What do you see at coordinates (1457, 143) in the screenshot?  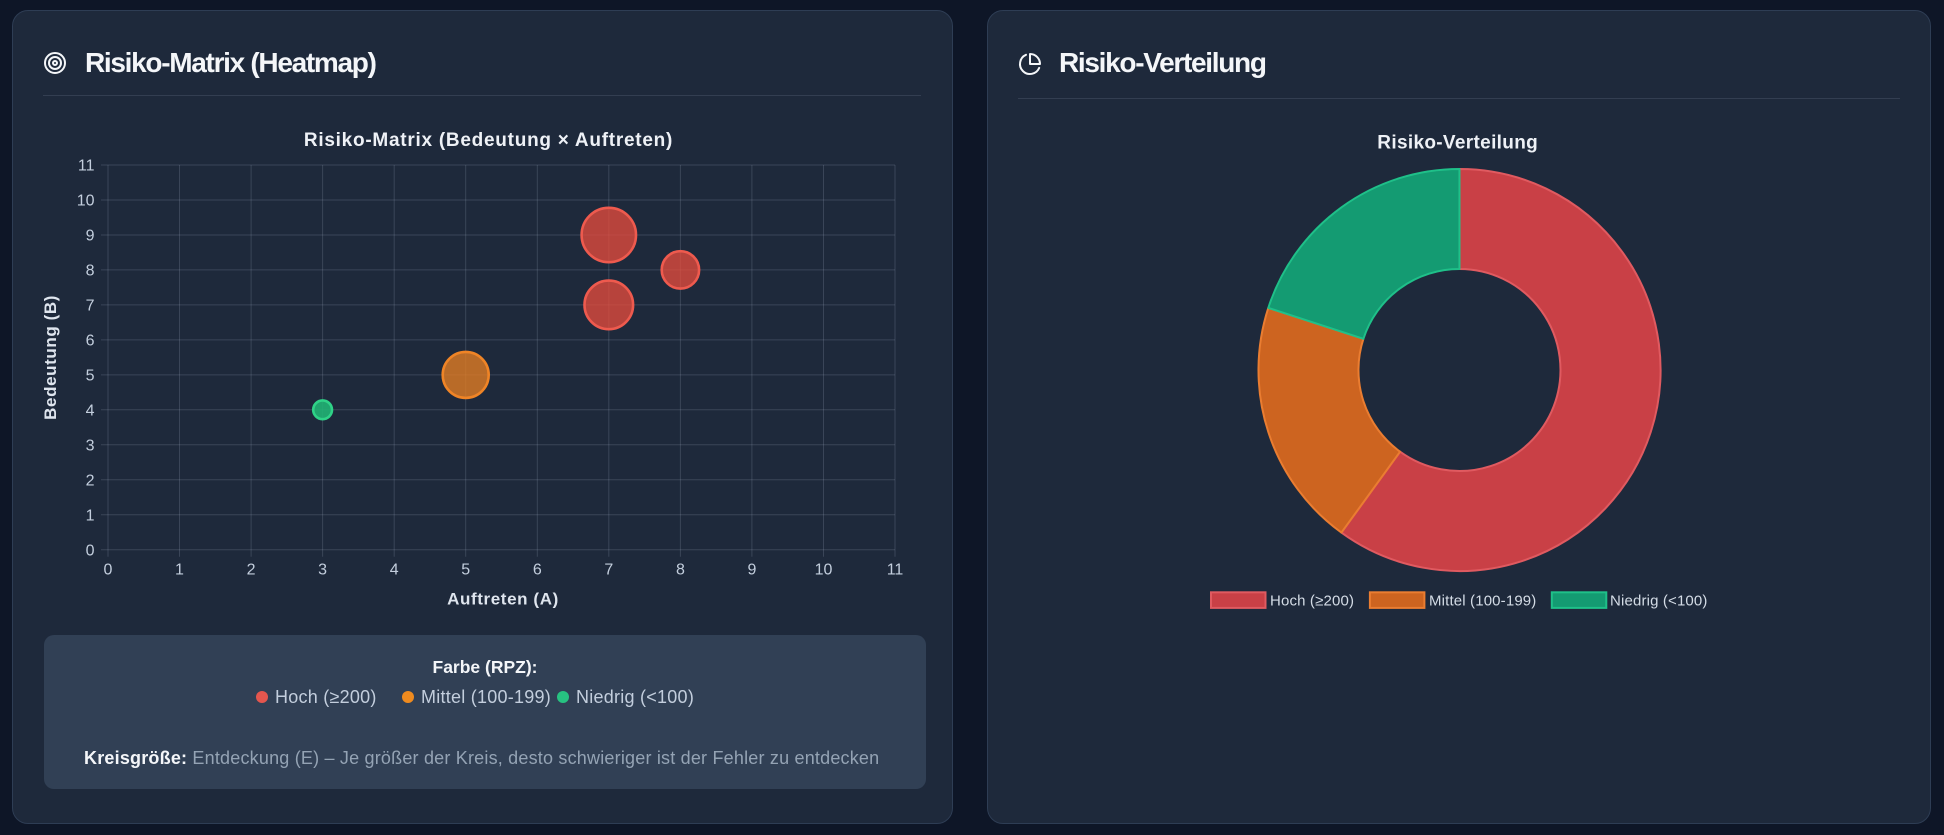 I see `svg-text: Risiko-Verteilung` at bounding box center [1457, 143].